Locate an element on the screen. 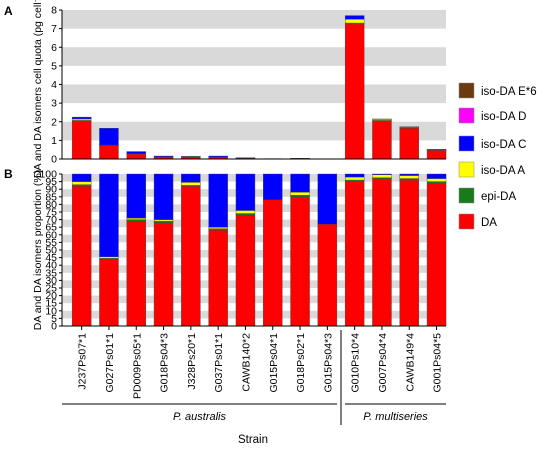 The width and height of the screenshot is (550, 455). x-tick-label: G037Ps01*1 is located at coordinates (219, 363).